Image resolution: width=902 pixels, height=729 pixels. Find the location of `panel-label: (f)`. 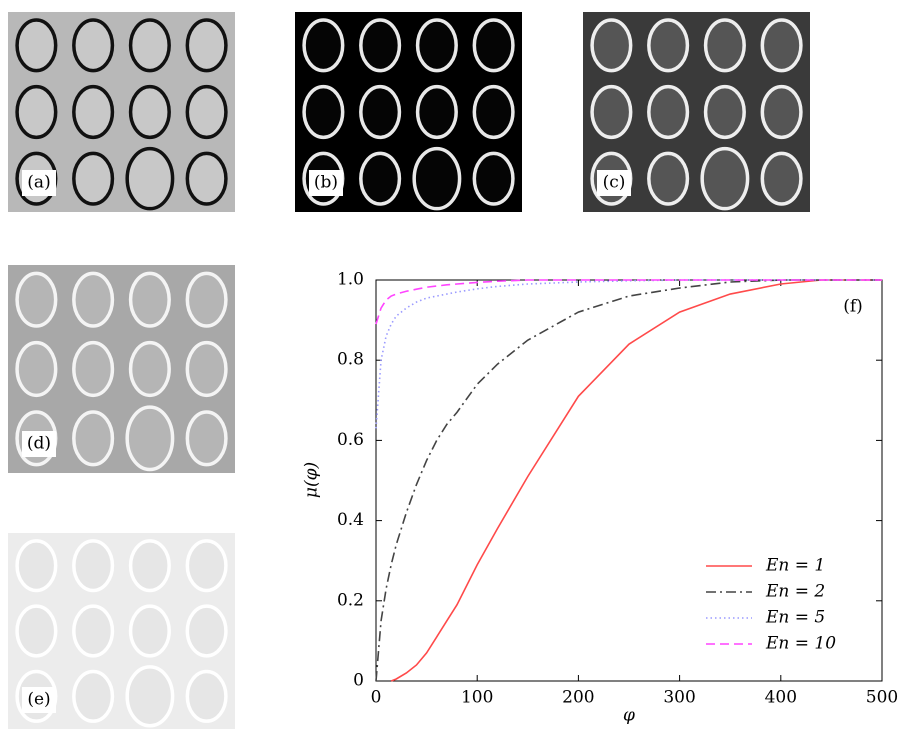

panel-label: (f) is located at coordinates (853, 307).